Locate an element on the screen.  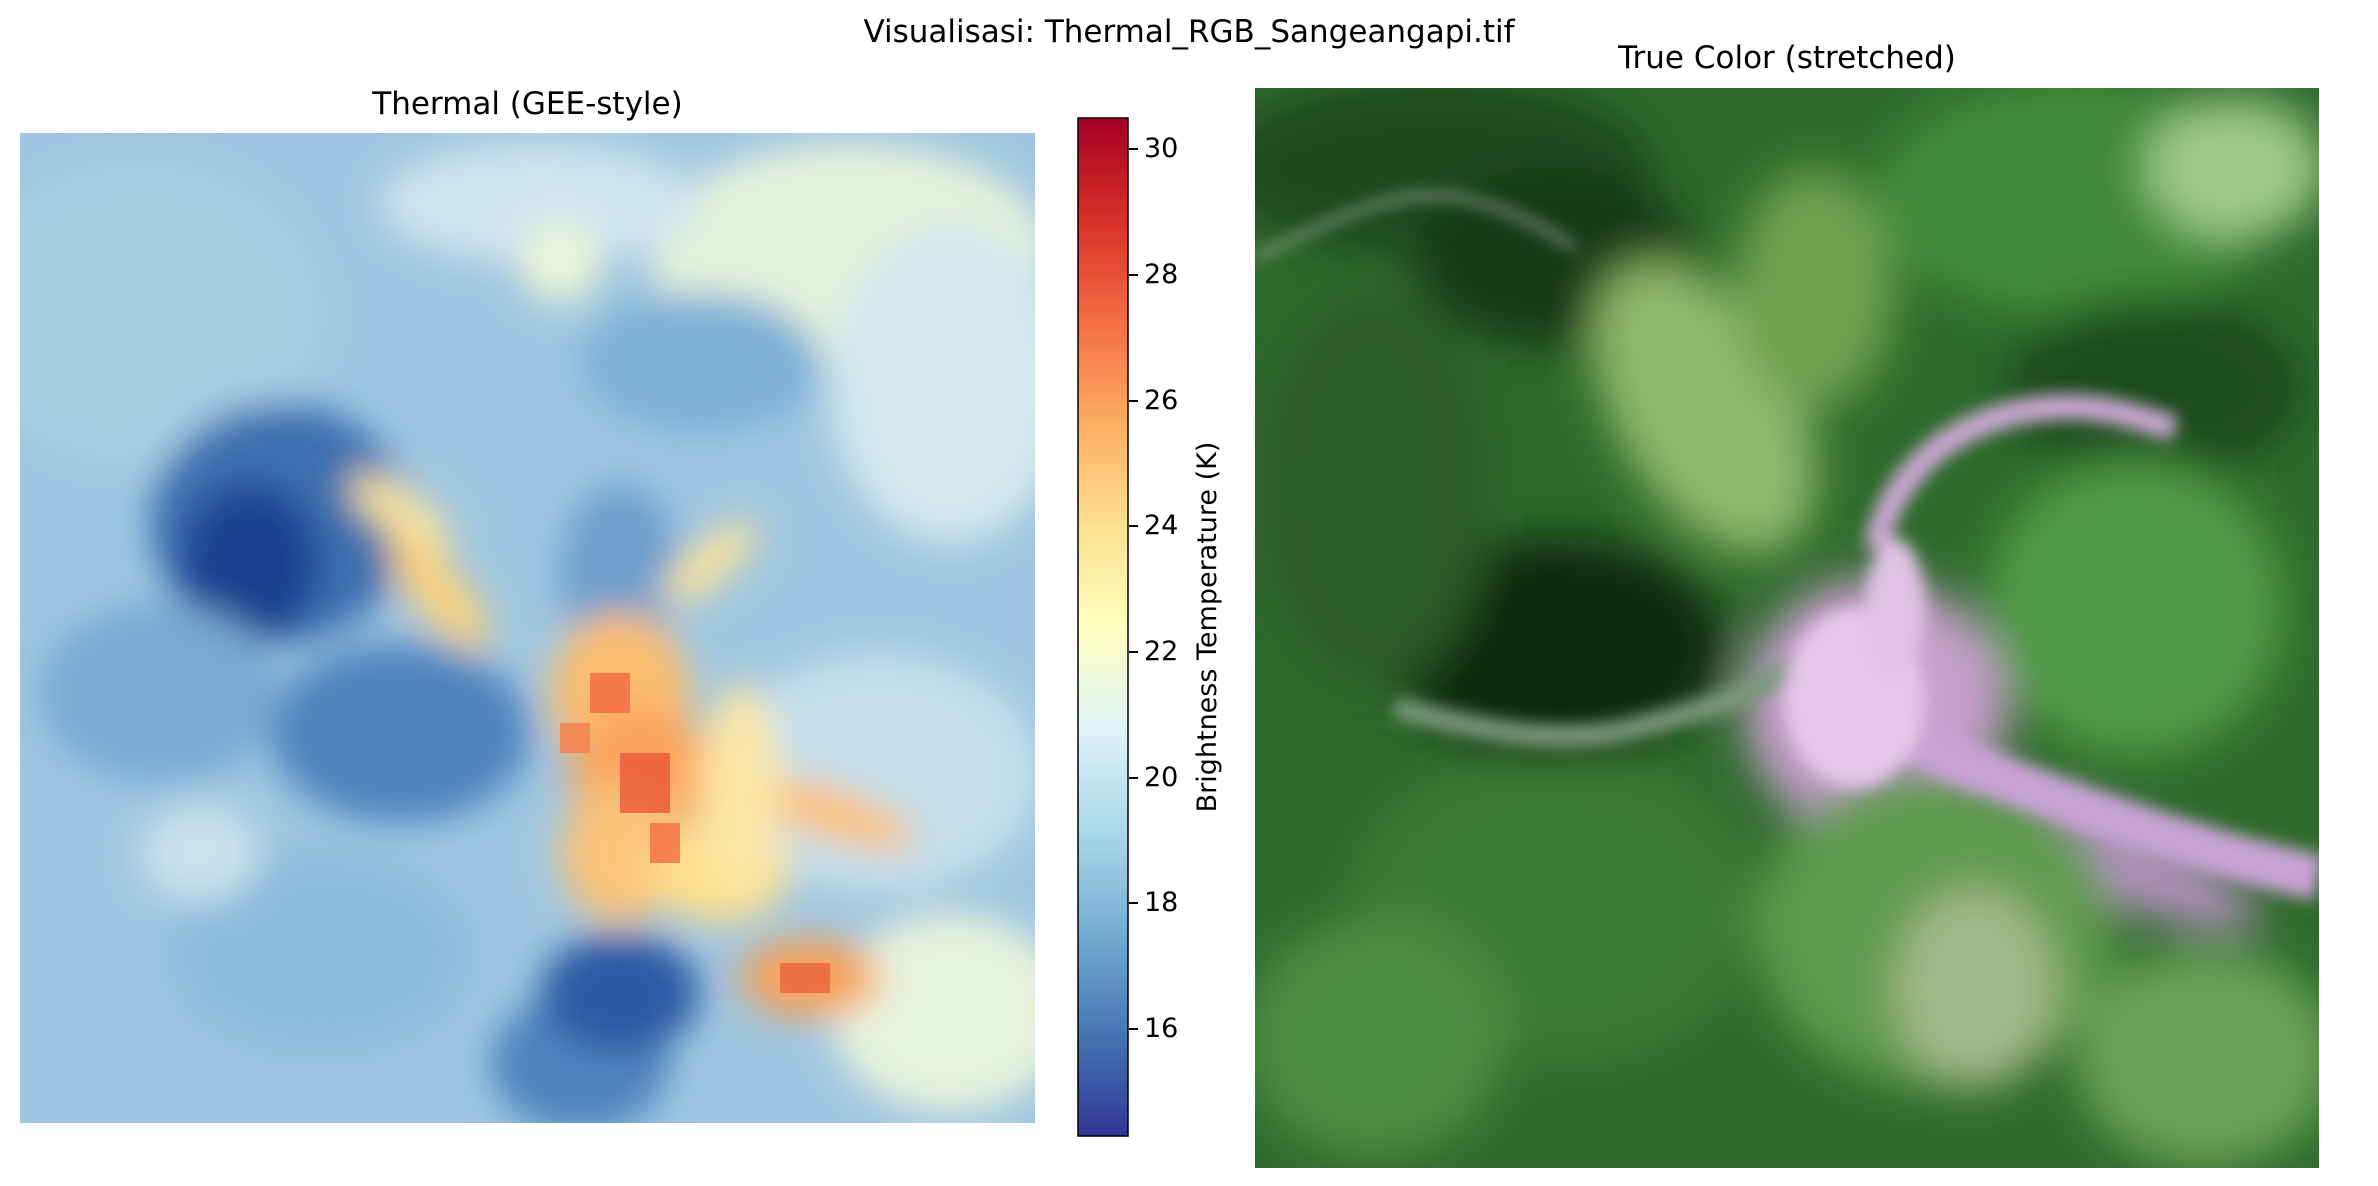
colorbar-tick-label: 18 is located at coordinates (1161, 903).